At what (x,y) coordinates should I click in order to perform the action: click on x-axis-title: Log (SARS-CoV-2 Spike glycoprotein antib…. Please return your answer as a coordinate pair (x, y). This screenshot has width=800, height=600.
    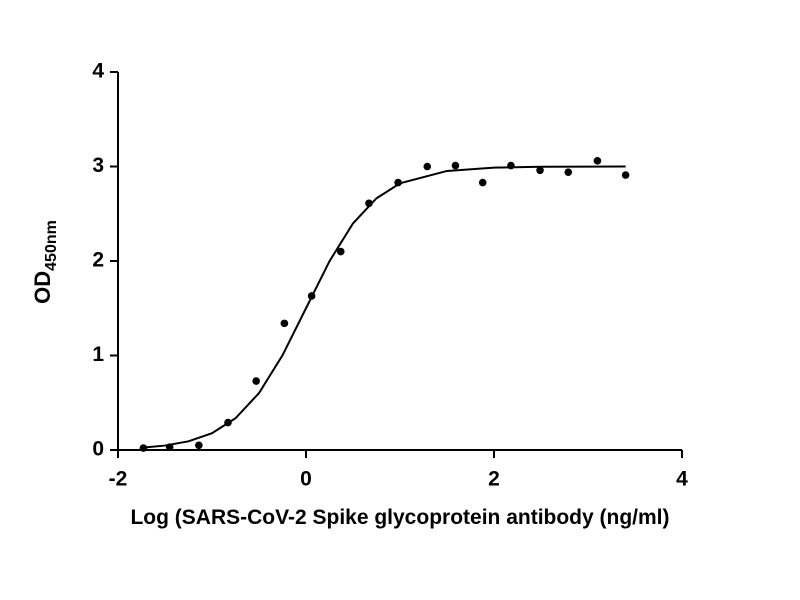
    Looking at the image, I should click on (399, 517).